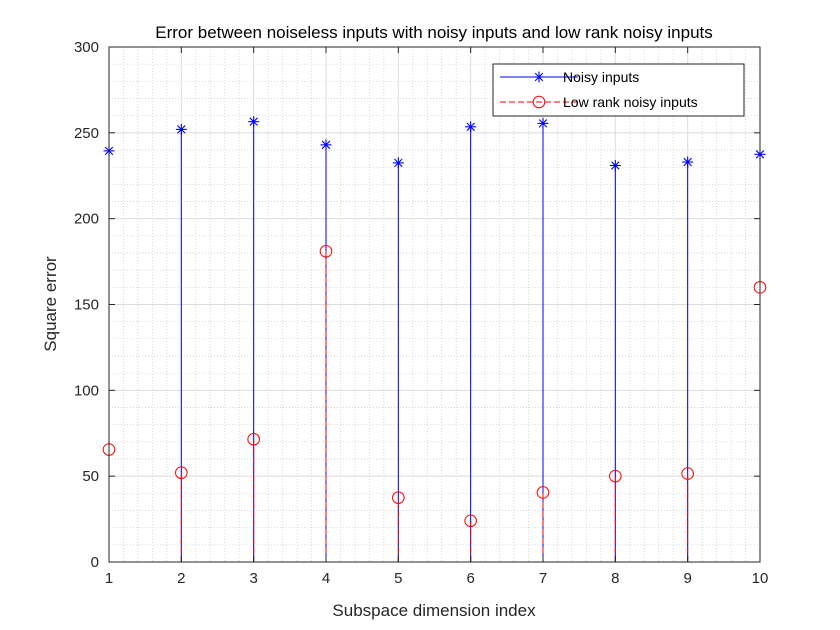 Image resolution: width=840 pixels, height=630 pixels. I want to click on y-tick-label: 100, so click(86, 390).